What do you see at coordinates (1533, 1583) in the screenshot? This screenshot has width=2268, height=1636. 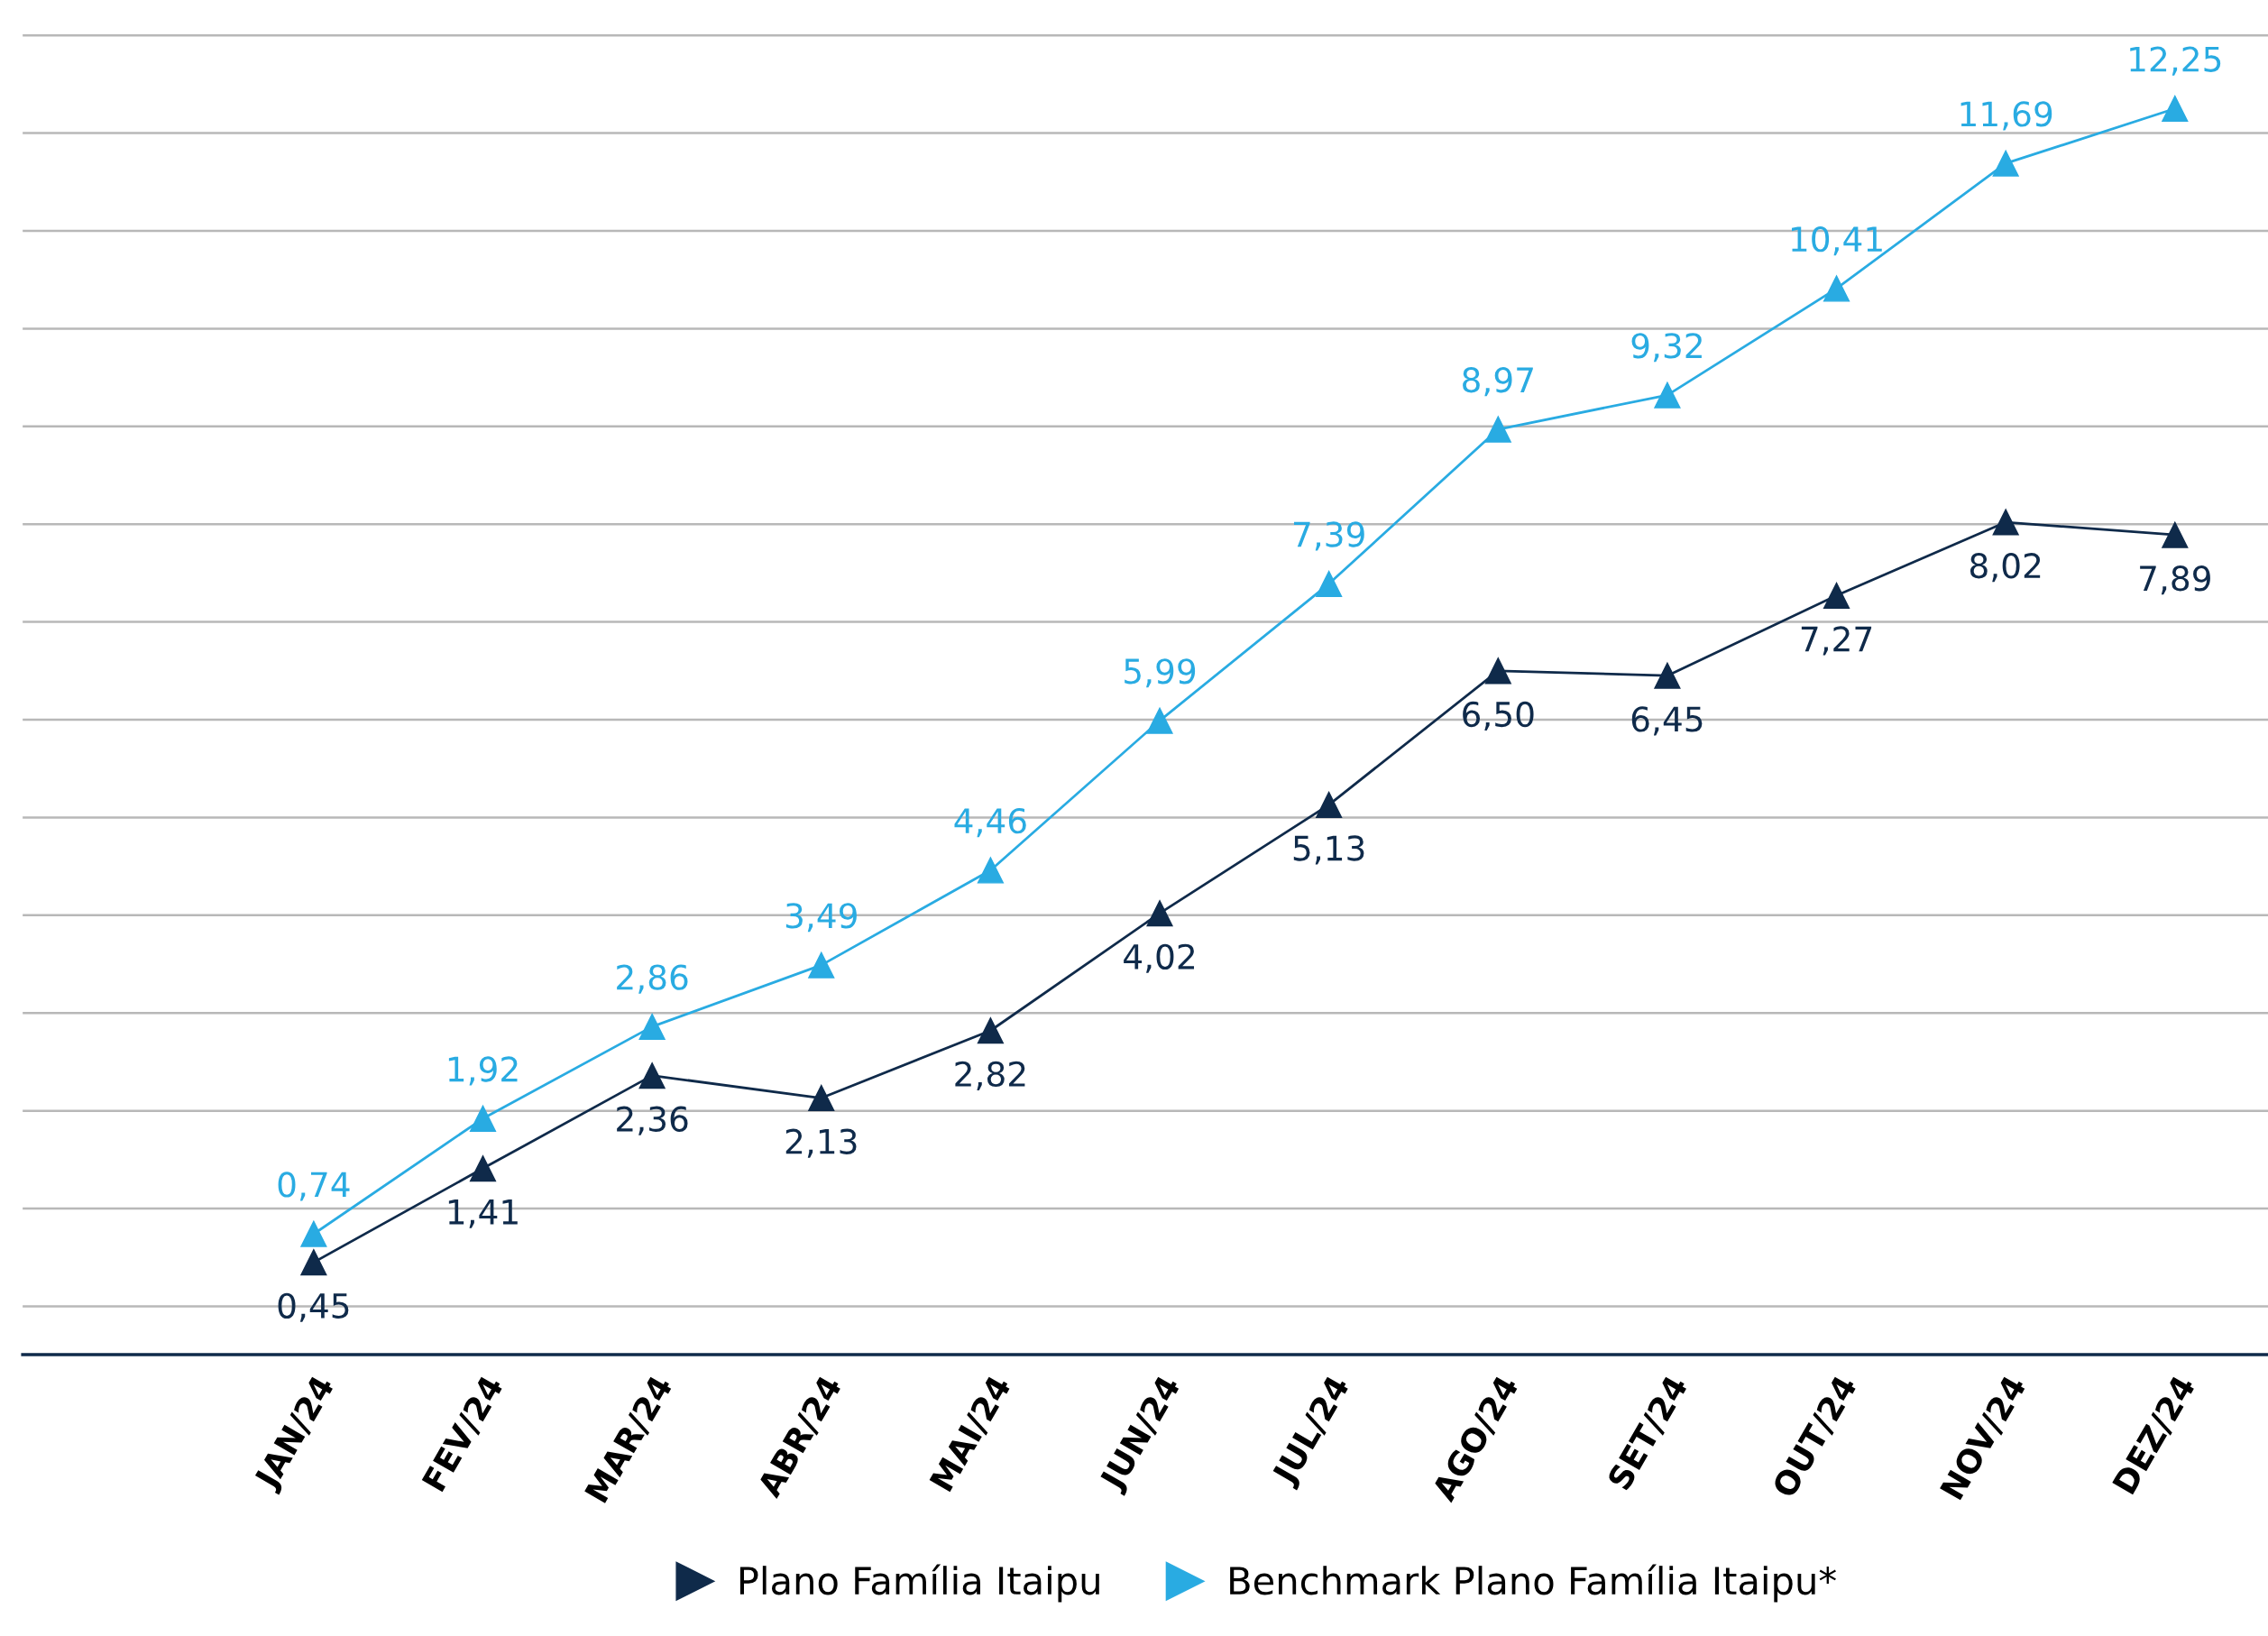 I see `legend-label: Benchmark Plano Família Itaipu*` at bounding box center [1533, 1583].